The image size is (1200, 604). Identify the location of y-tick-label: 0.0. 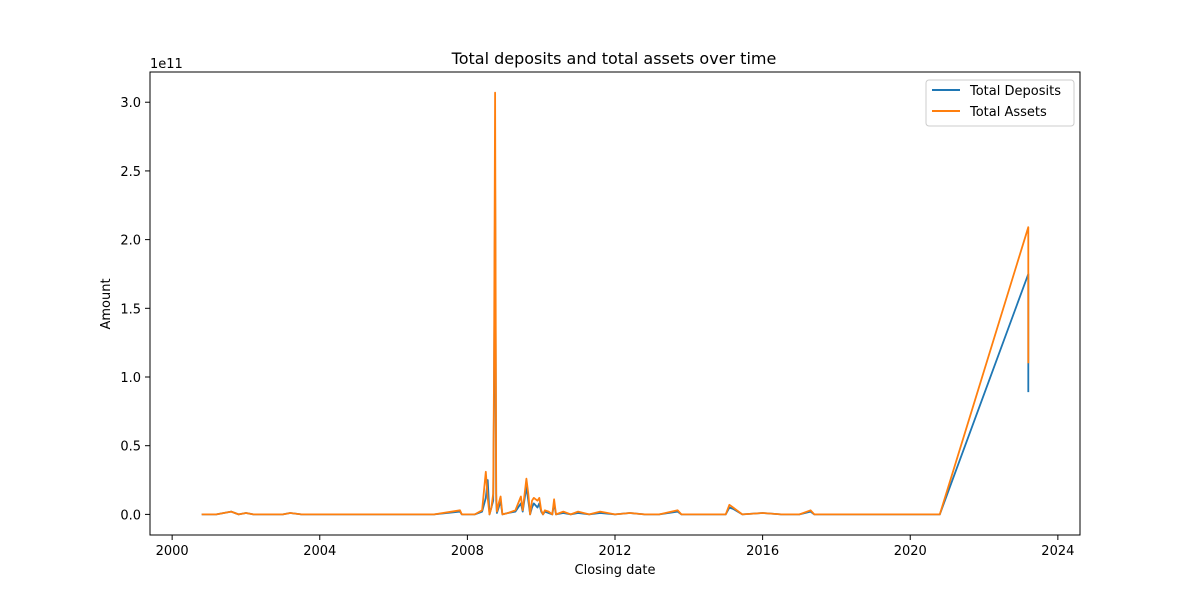
(130, 515).